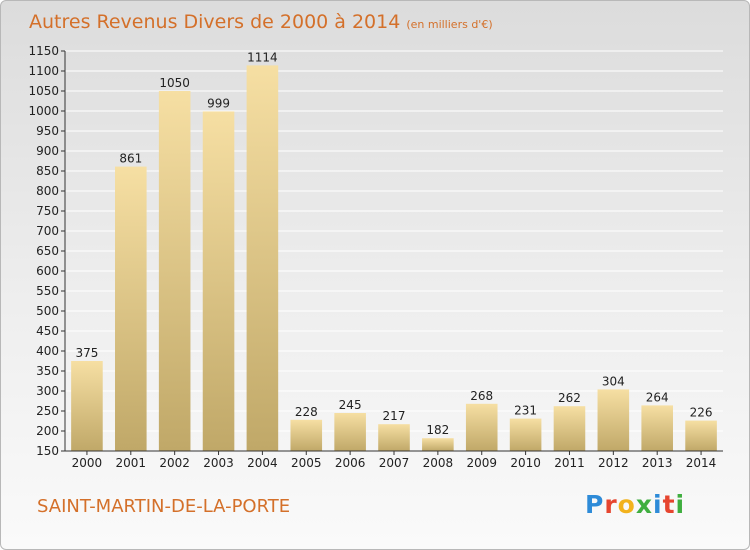 Image resolution: width=750 pixels, height=550 pixels. I want to click on x-tick-label: 2013, so click(657, 463).